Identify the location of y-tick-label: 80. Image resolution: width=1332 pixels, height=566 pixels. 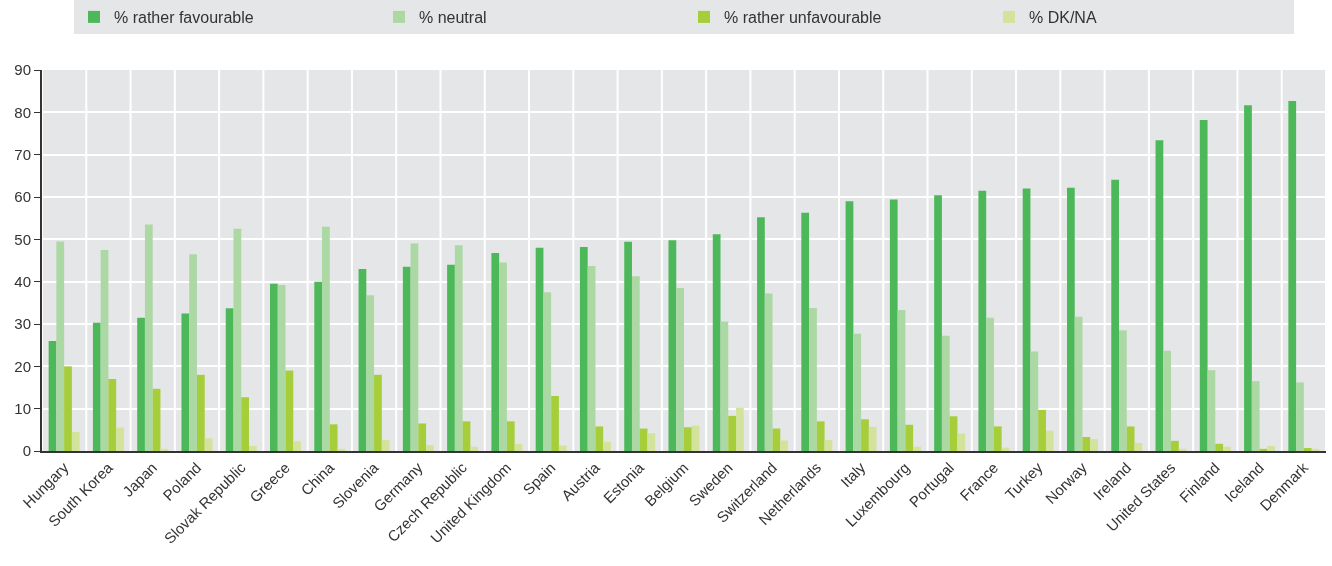
(22, 112).